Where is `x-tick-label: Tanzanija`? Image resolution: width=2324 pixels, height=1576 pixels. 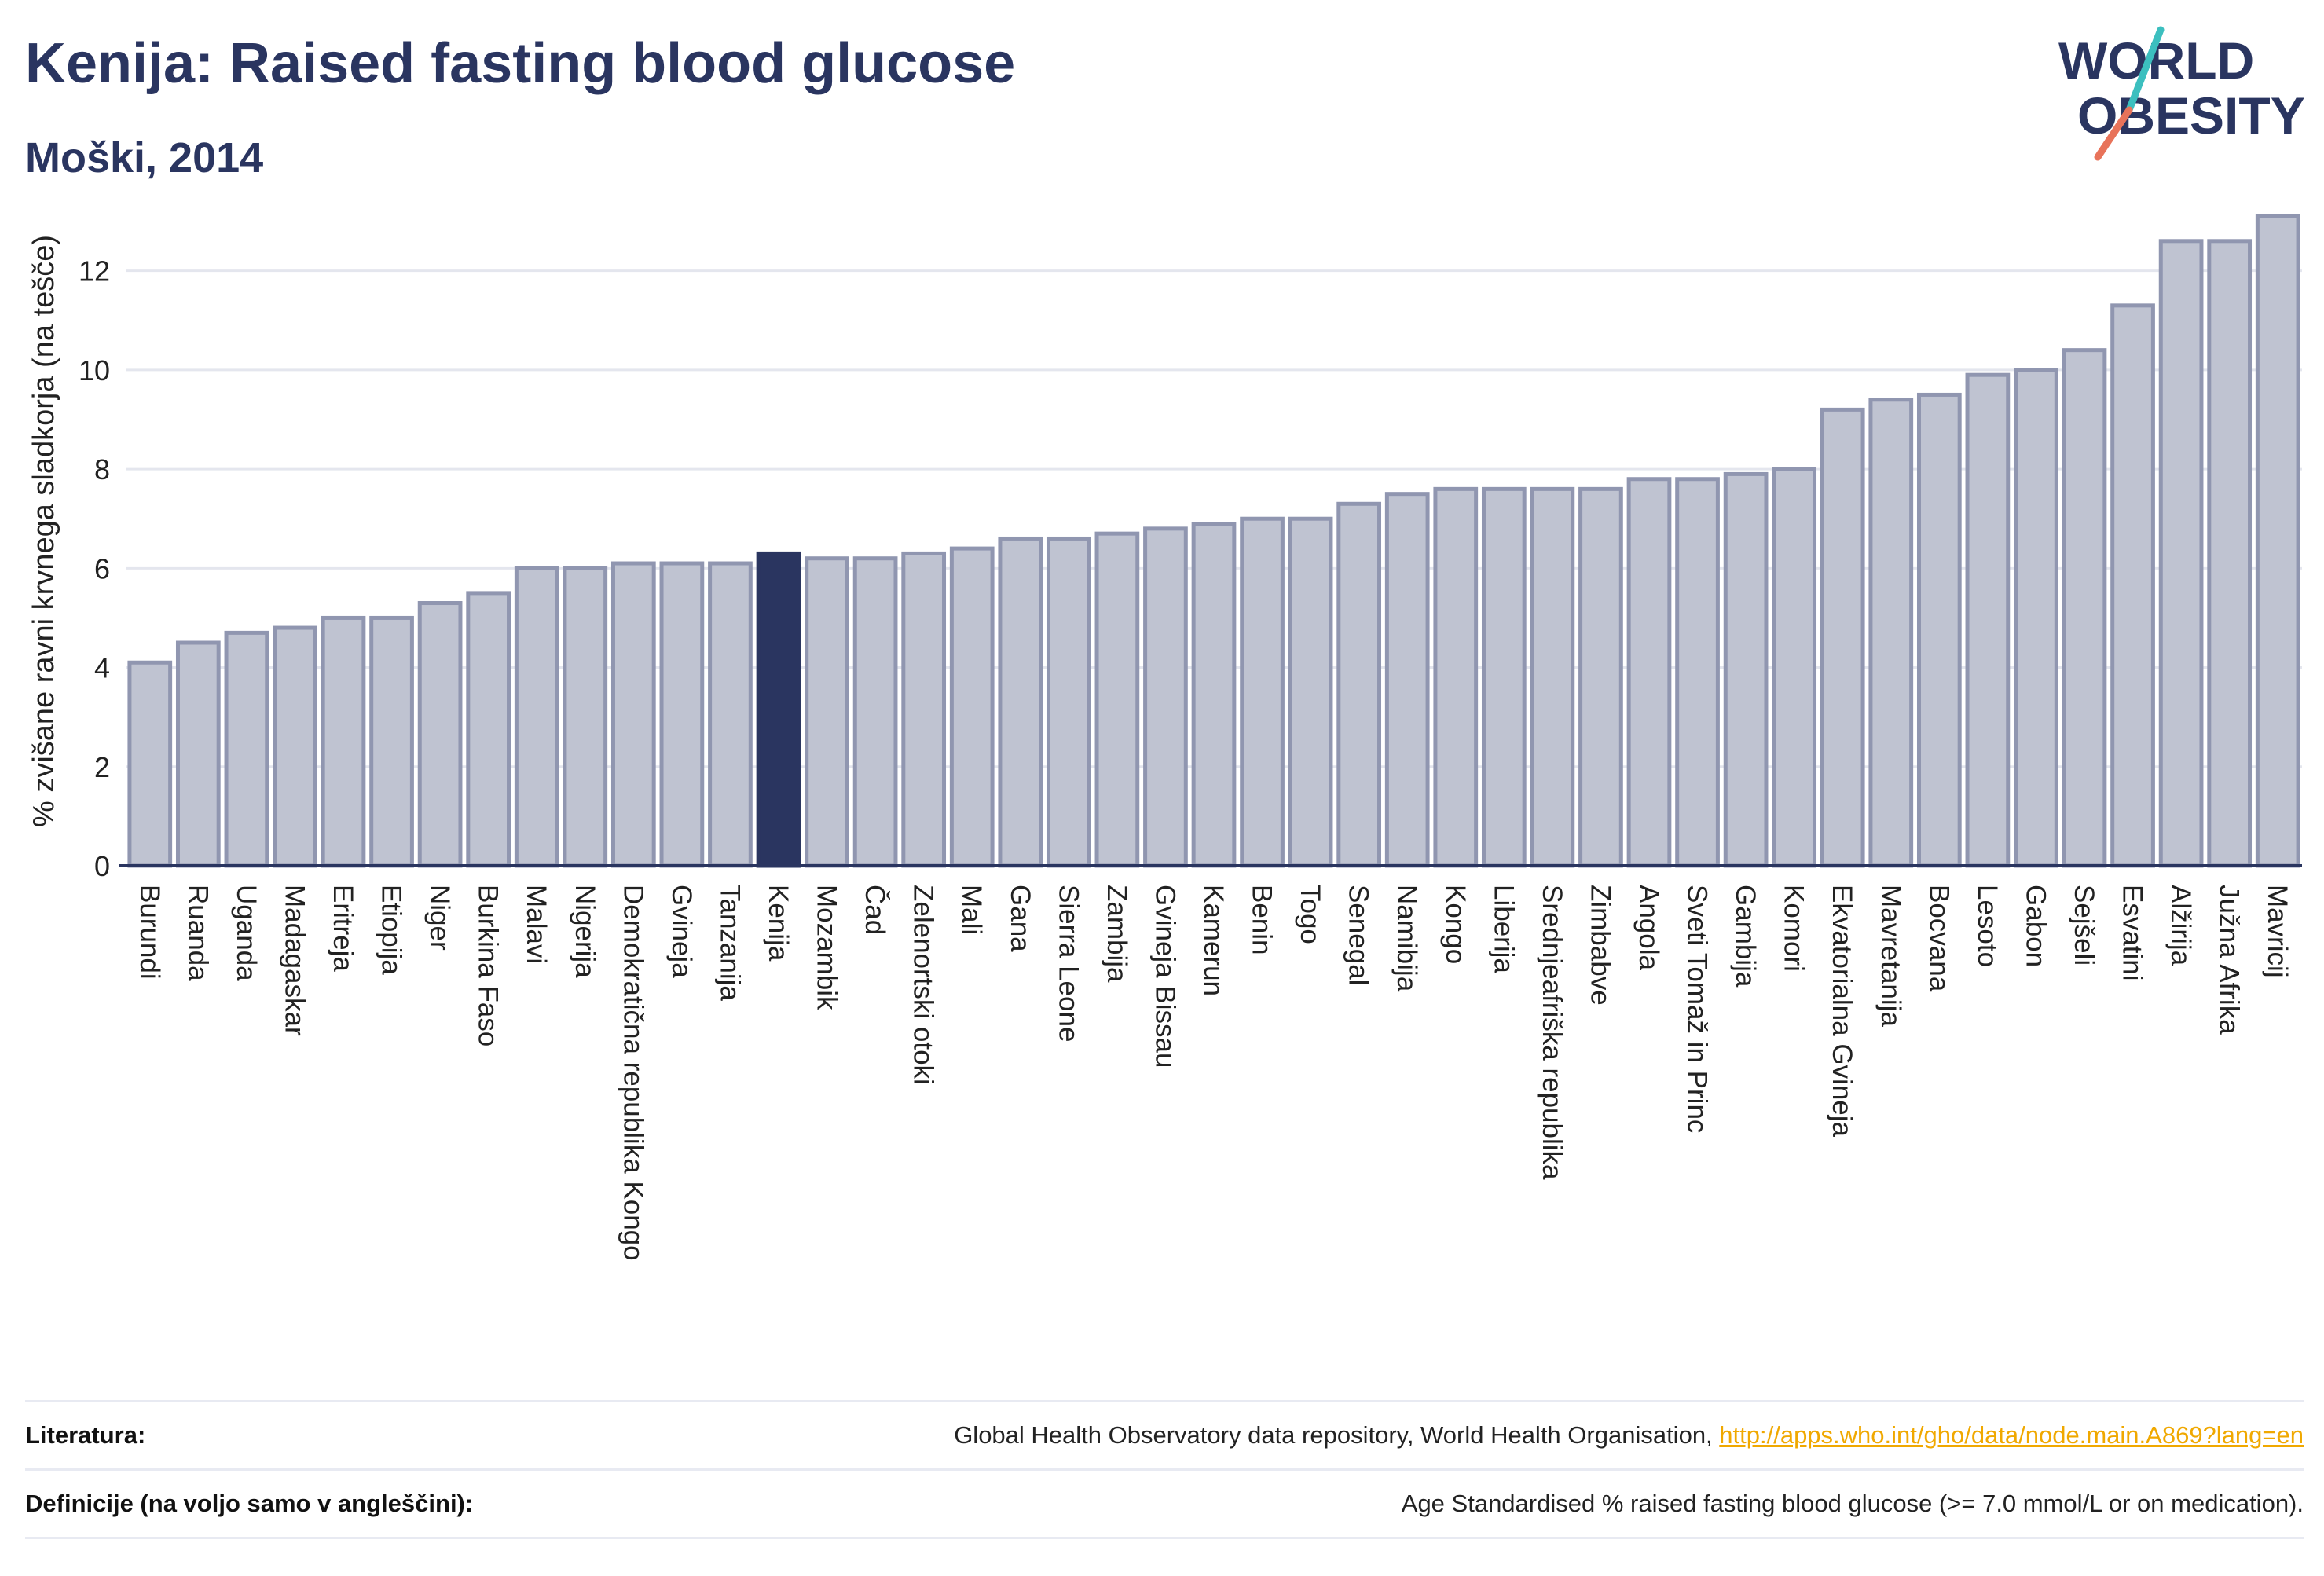 x-tick-label: Tanzanija is located at coordinates (729, 943).